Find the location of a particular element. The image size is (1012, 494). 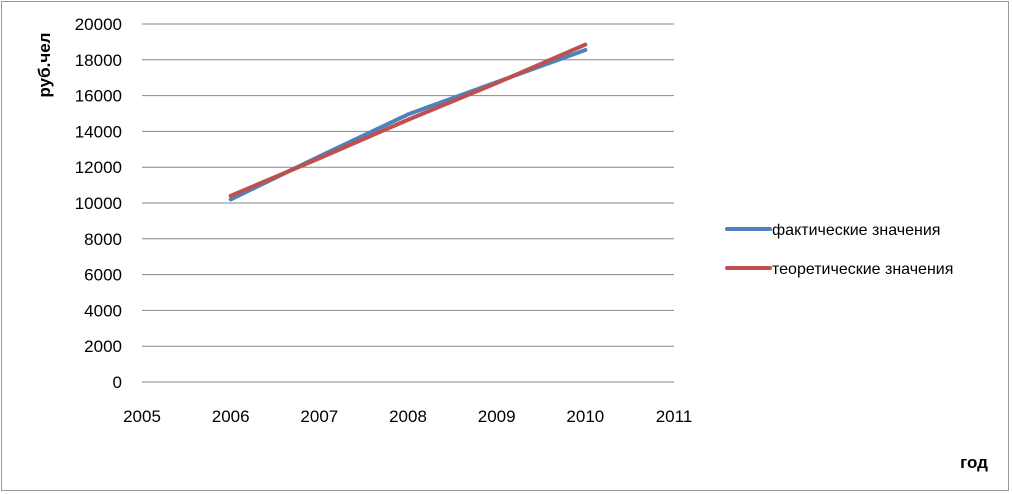

y-tick-label: 20000 is located at coordinates (98, 24).